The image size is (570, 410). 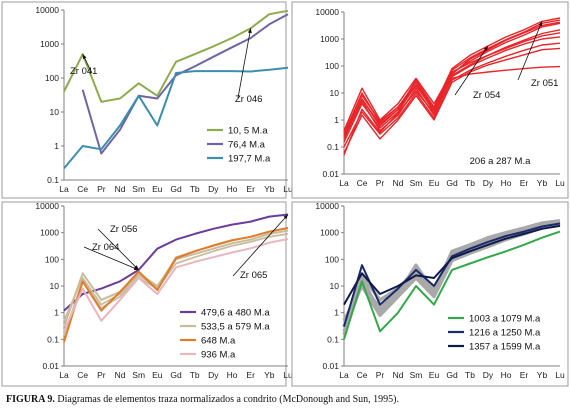 I want to click on x-tick-label: Tb, so click(x=470, y=183).